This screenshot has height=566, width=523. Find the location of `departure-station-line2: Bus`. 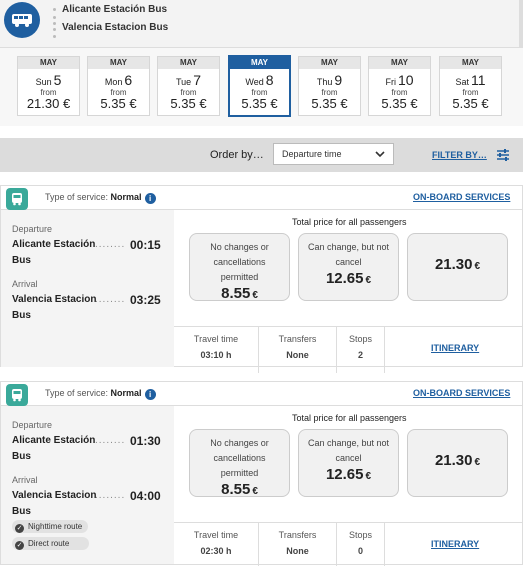

departure-station-line2: Bus is located at coordinates (21, 260).